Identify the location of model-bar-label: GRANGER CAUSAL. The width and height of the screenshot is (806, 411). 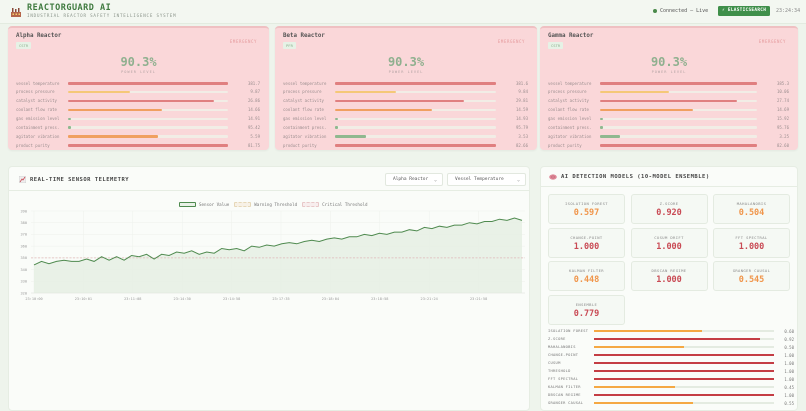
(566, 402).